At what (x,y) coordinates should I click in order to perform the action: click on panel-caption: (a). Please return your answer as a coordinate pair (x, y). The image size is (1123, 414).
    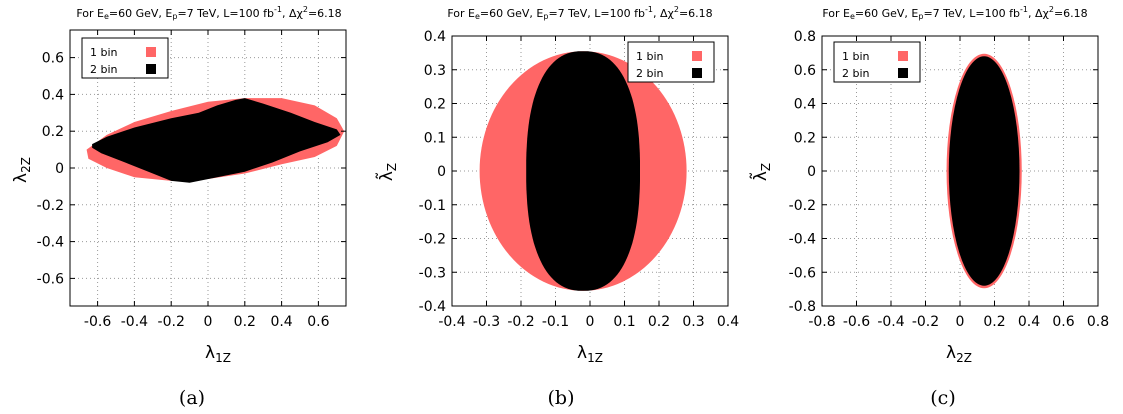
    Looking at the image, I should click on (192, 398).